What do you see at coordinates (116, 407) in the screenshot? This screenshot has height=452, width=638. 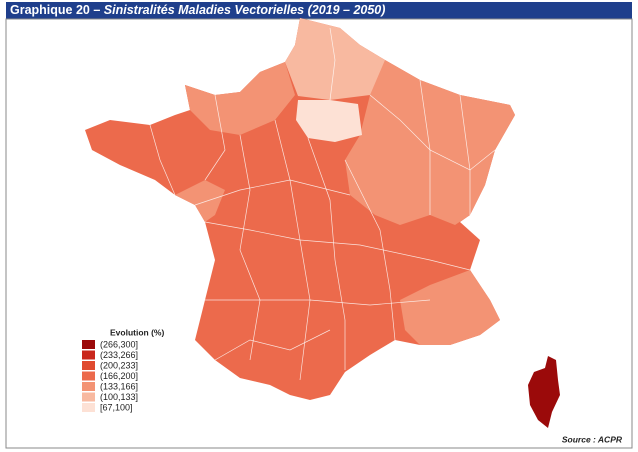 I see `legend-label: [67,100]` at bounding box center [116, 407].